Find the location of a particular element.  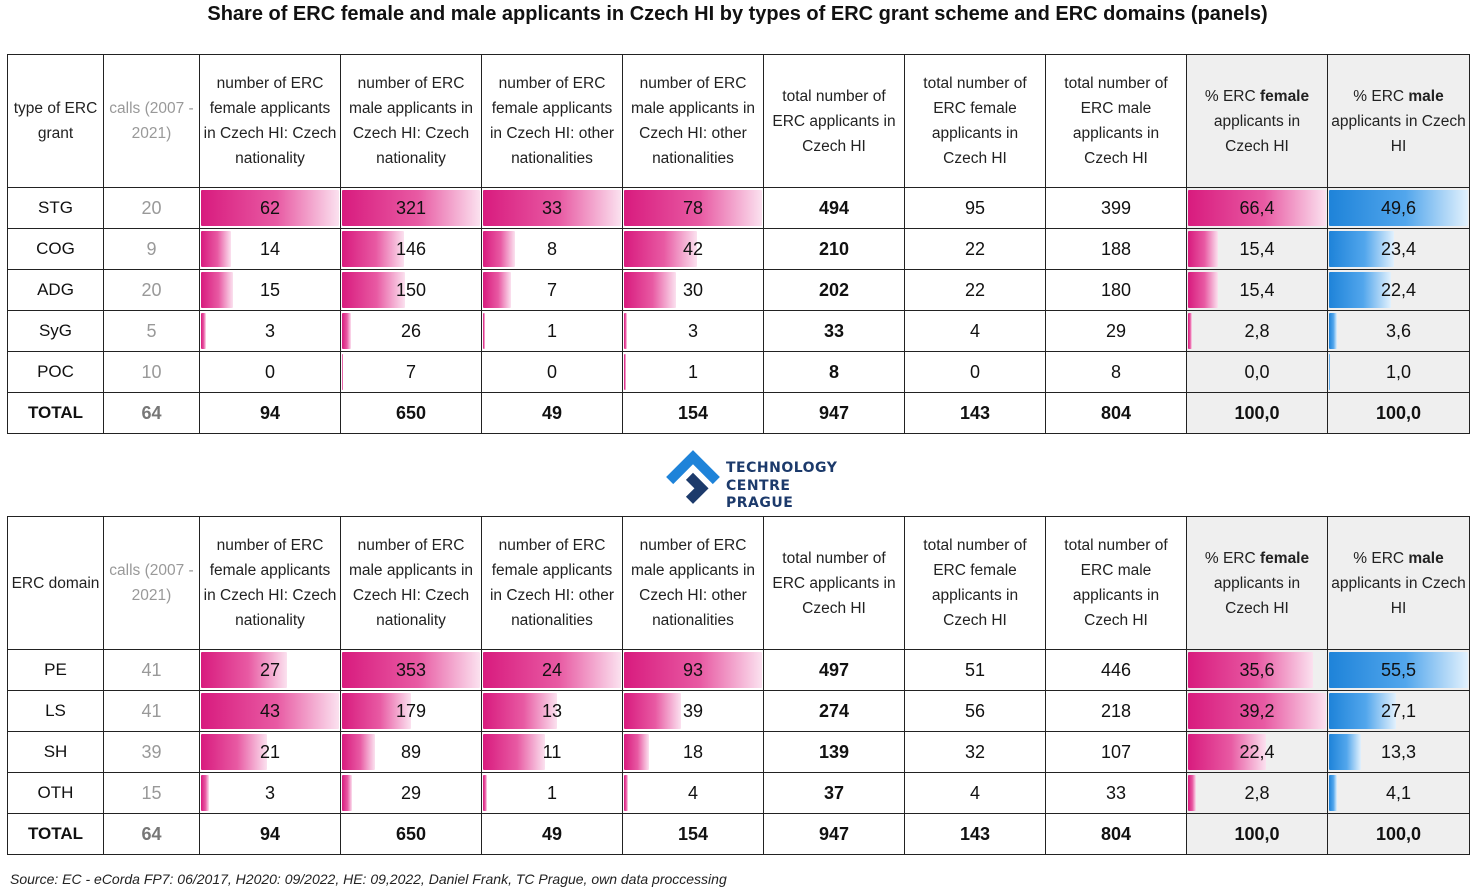

cell-female-cz: 27 is located at coordinates (270, 670).